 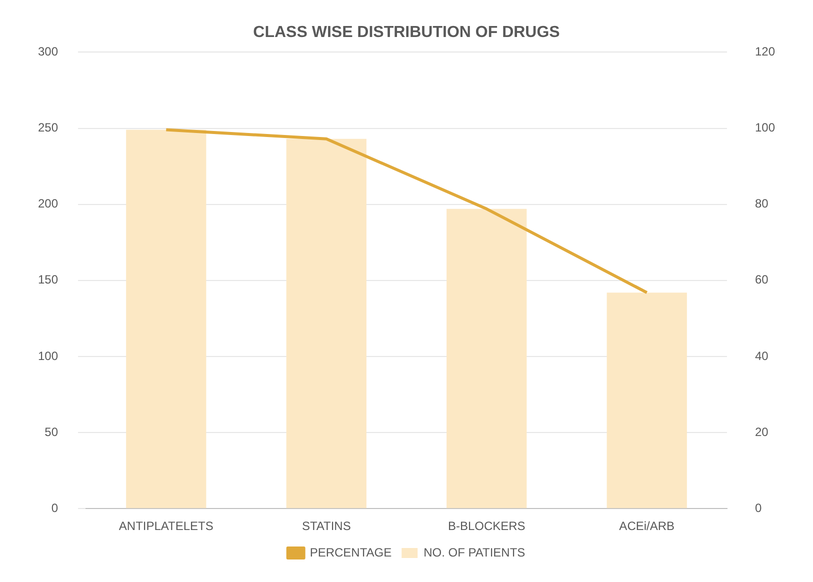 I want to click on y2-tick-label: 0, so click(x=758, y=507).